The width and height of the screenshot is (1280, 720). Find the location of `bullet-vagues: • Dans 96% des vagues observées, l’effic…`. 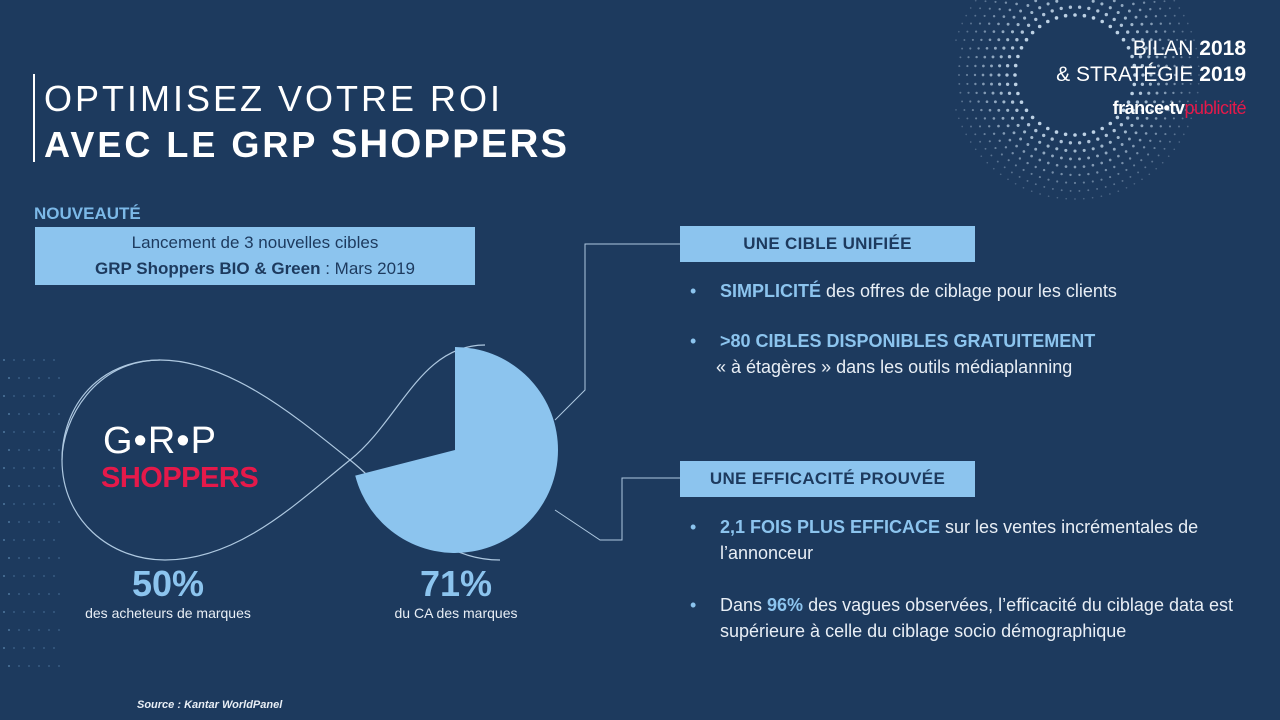

bullet-vagues: • Dans 96% des vagues observées, l’effic… is located at coordinates (970, 618).